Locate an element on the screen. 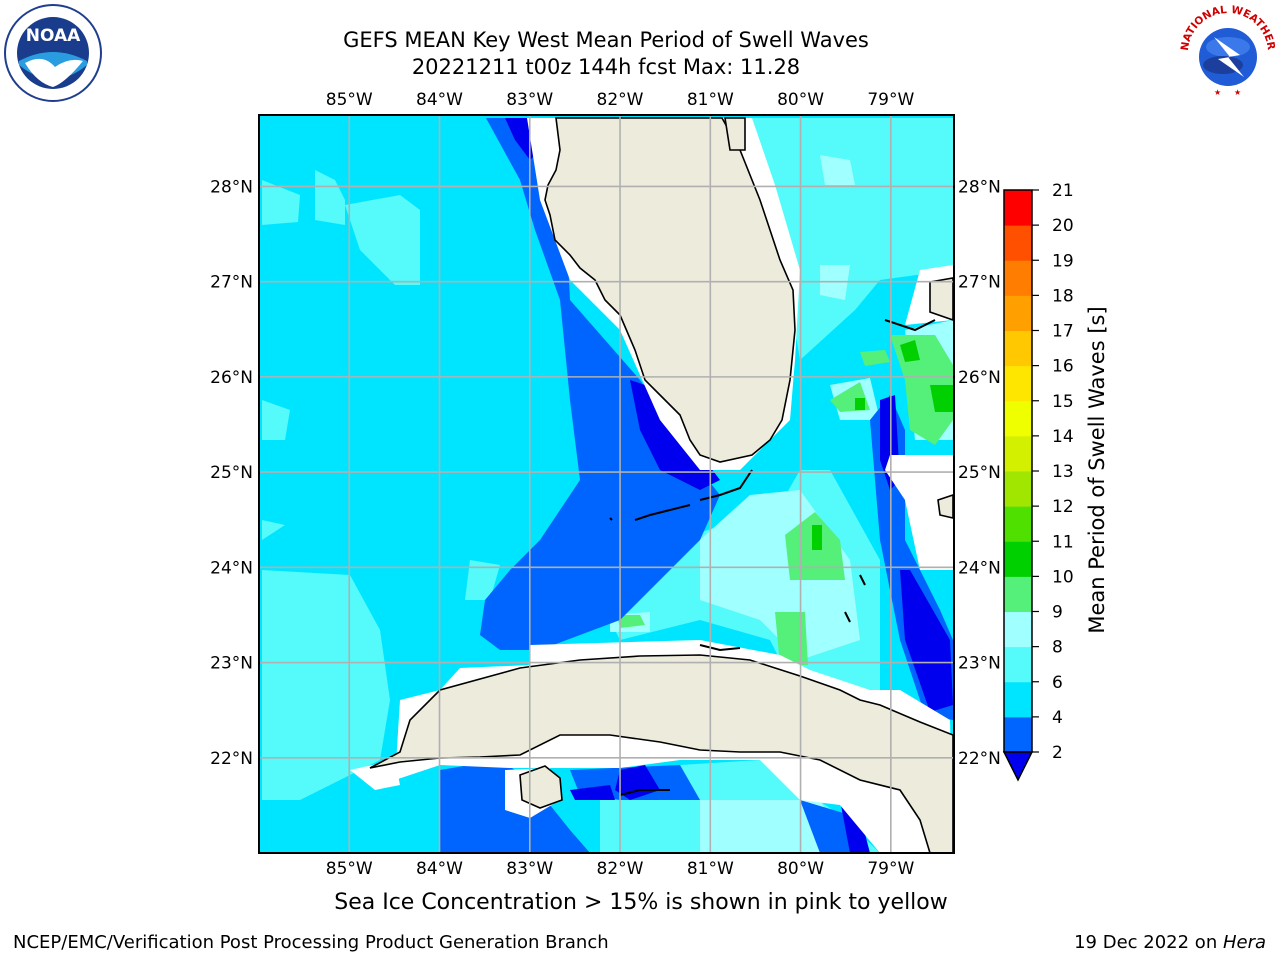  lat-tick-label-right: 25°N is located at coordinates (979, 473).